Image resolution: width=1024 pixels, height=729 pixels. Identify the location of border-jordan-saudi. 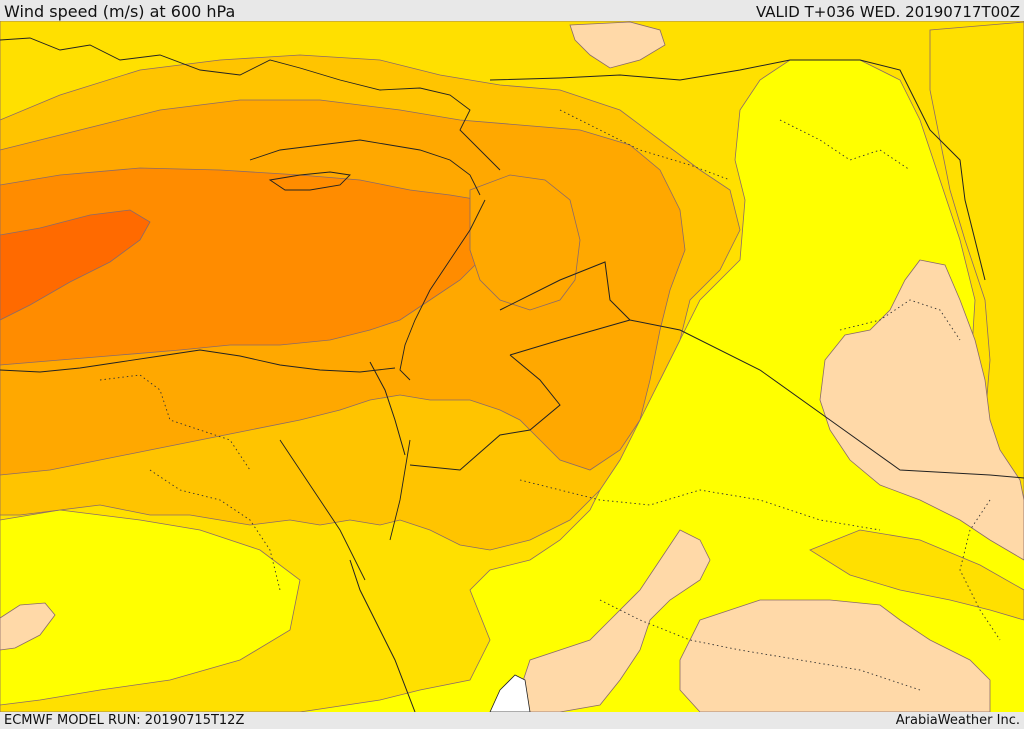
(570, 337).